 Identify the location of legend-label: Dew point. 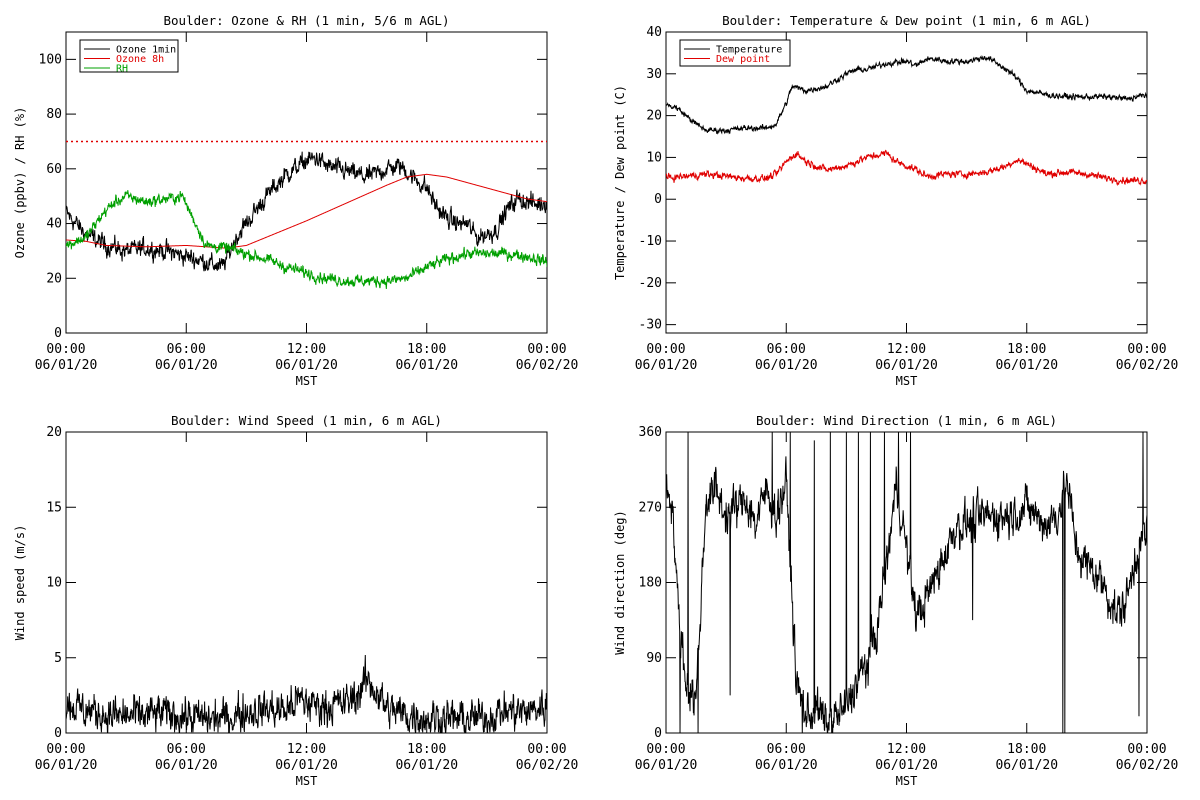
(743, 59).